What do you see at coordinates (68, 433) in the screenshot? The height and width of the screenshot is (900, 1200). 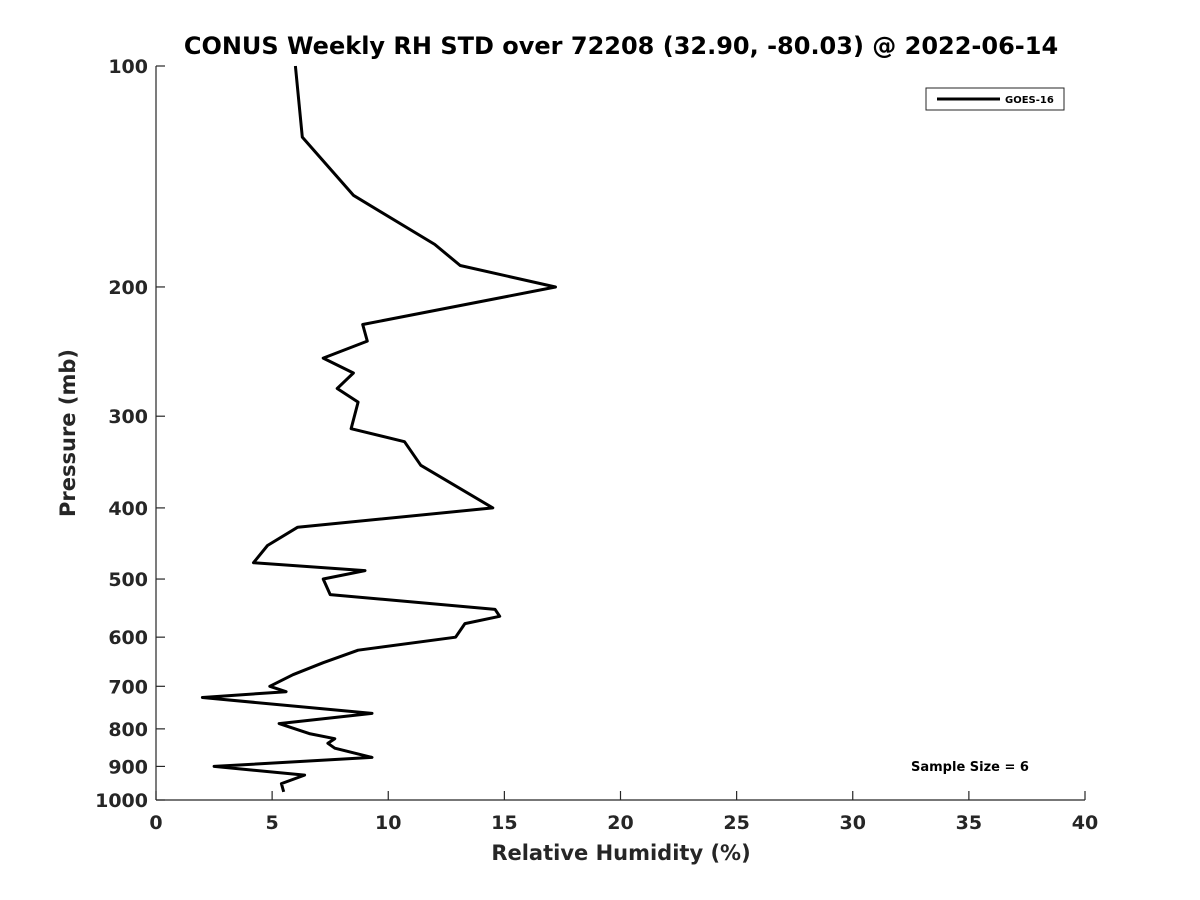 I see `y-axis-label: Pressure (mb)` at bounding box center [68, 433].